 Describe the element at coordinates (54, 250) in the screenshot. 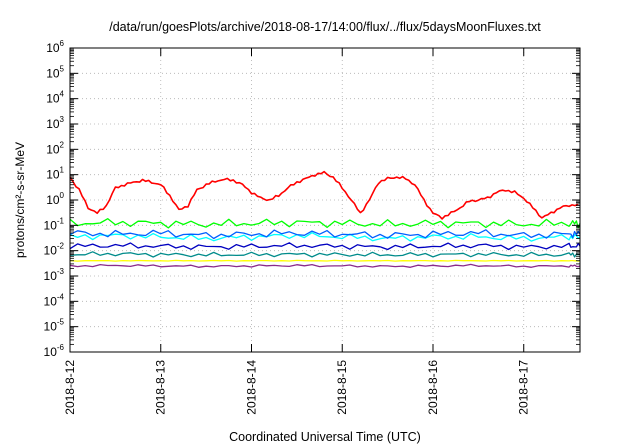

I see `y-tick-label: 10⁻²` at that location.